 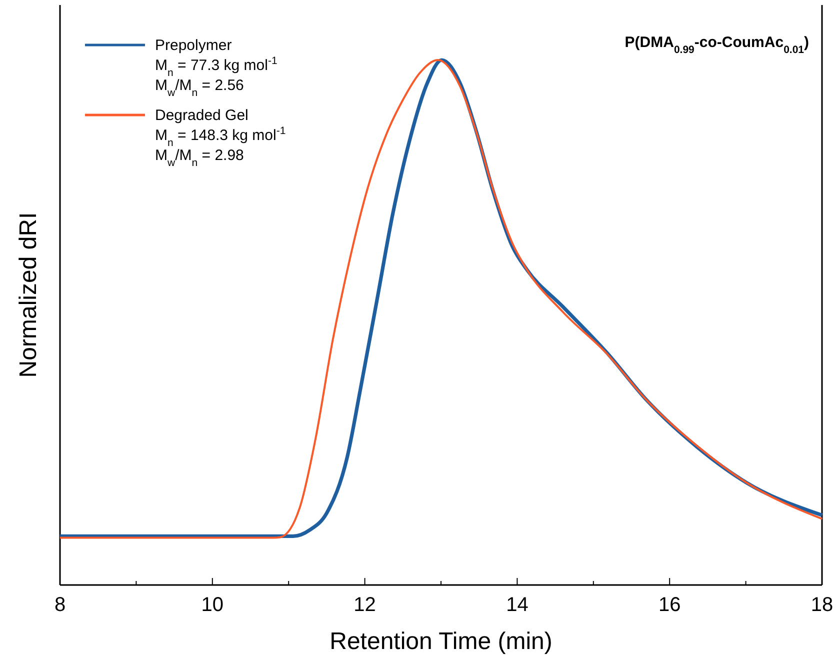 I want to click on y-axis-title: Normalized dRI, so click(x=28, y=295).